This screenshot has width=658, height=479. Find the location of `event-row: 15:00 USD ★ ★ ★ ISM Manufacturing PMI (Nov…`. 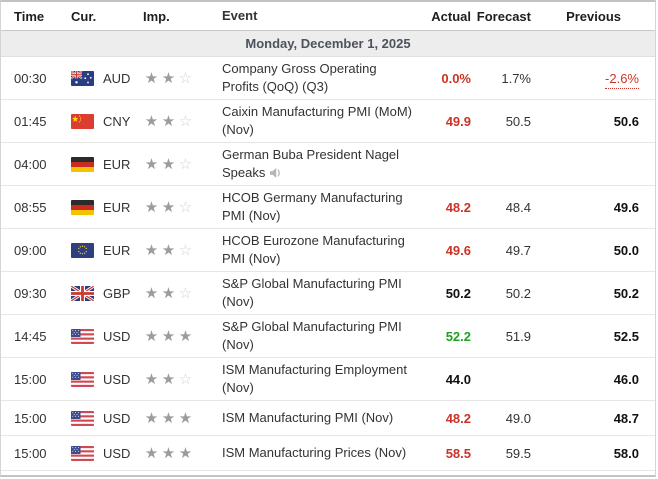

event-row: 15:00 USD ★ ★ ★ ISM Manufacturing PMI (Nov… is located at coordinates (328, 417).